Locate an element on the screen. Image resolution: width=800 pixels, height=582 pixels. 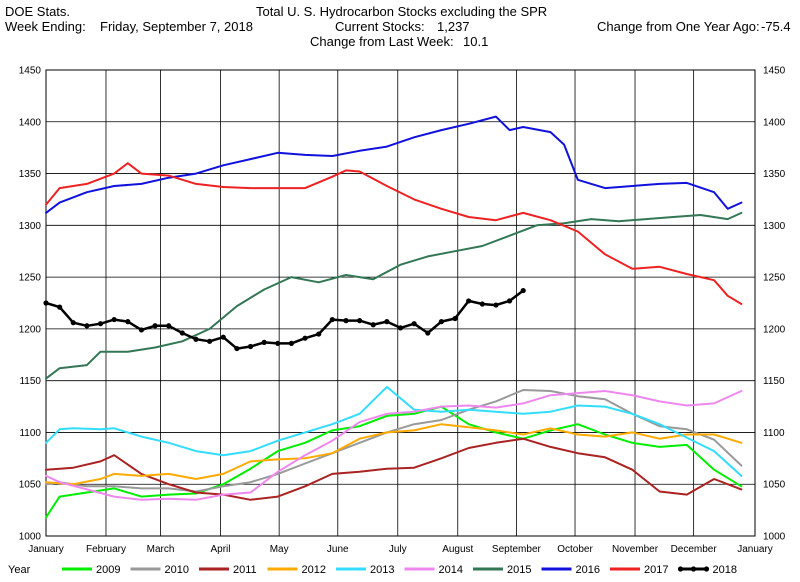
x-tick-label: September is located at coordinates (517, 549).